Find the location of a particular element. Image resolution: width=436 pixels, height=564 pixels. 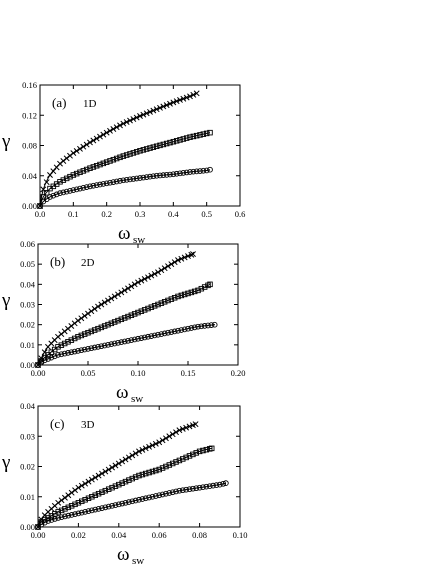

panel-label: (a) is located at coordinates (59, 102).